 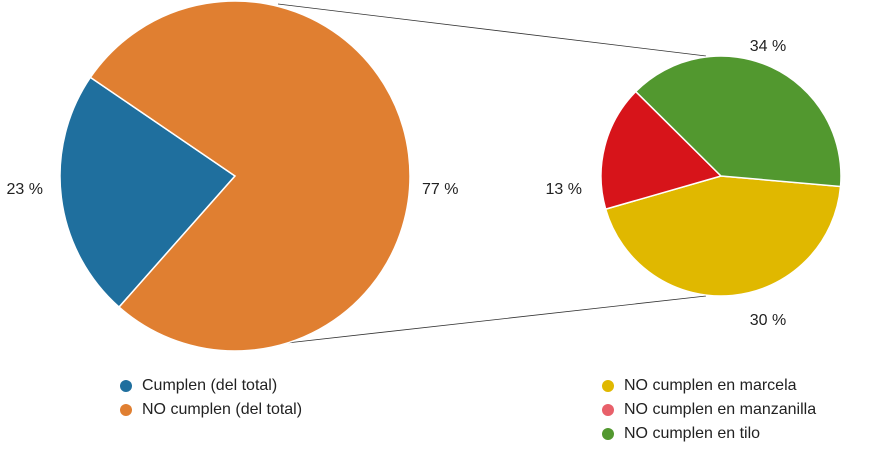 I want to click on slice-label-manzanilla: 13 %, so click(x=564, y=189).